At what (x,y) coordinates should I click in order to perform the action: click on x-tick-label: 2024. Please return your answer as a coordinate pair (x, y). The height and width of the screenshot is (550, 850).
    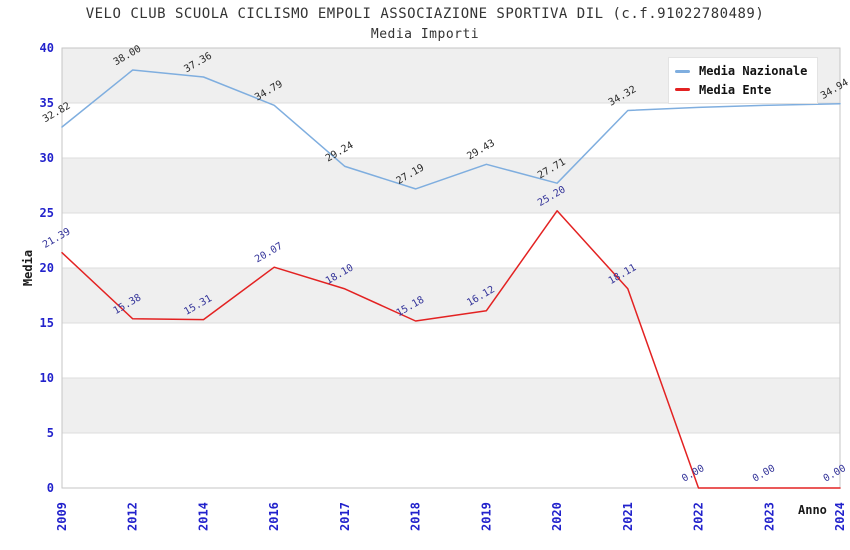
    Looking at the image, I should click on (840, 516).